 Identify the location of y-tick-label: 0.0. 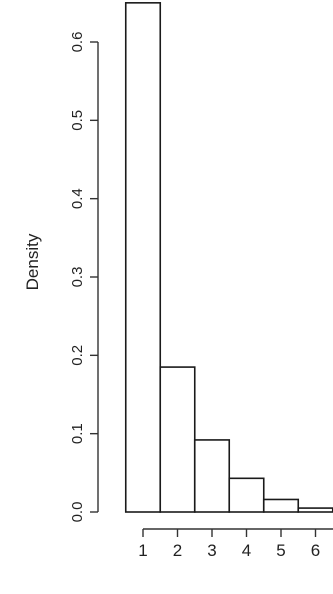
(77, 512).